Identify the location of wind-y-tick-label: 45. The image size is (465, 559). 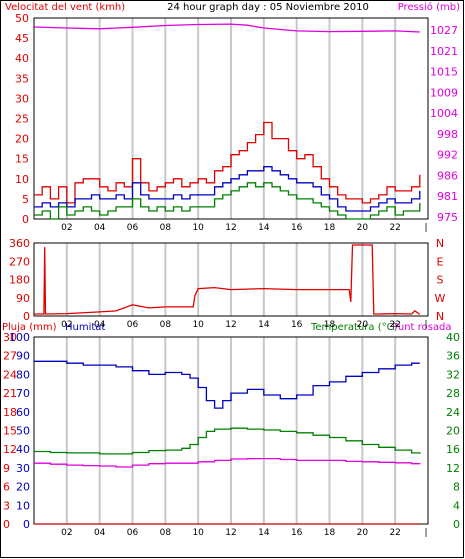
(22, 38).